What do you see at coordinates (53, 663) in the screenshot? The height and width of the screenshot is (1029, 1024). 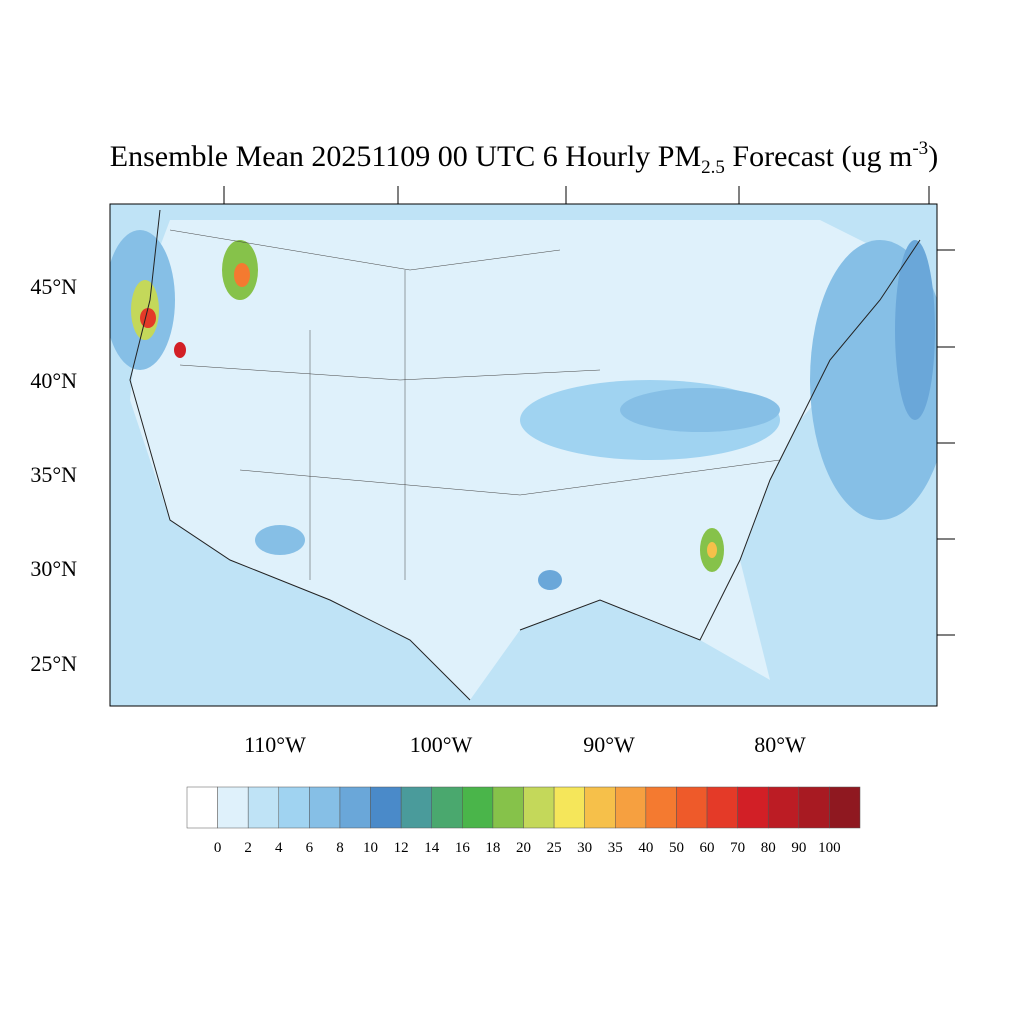 I see `lat-label: 25°N` at bounding box center [53, 663].